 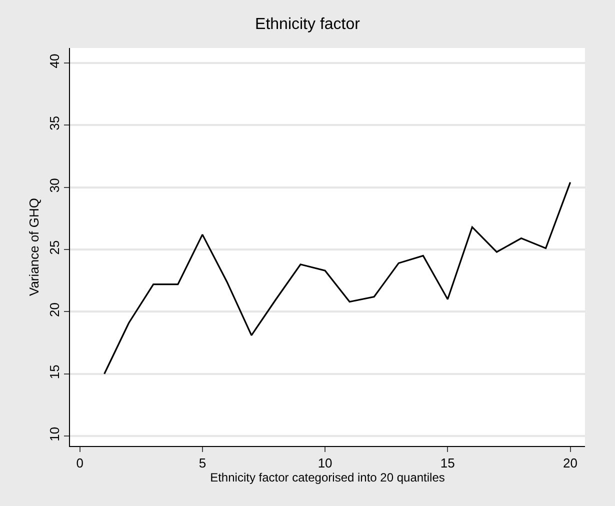 I want to click on x-tick-label: 10, so click(x=325, y=463).